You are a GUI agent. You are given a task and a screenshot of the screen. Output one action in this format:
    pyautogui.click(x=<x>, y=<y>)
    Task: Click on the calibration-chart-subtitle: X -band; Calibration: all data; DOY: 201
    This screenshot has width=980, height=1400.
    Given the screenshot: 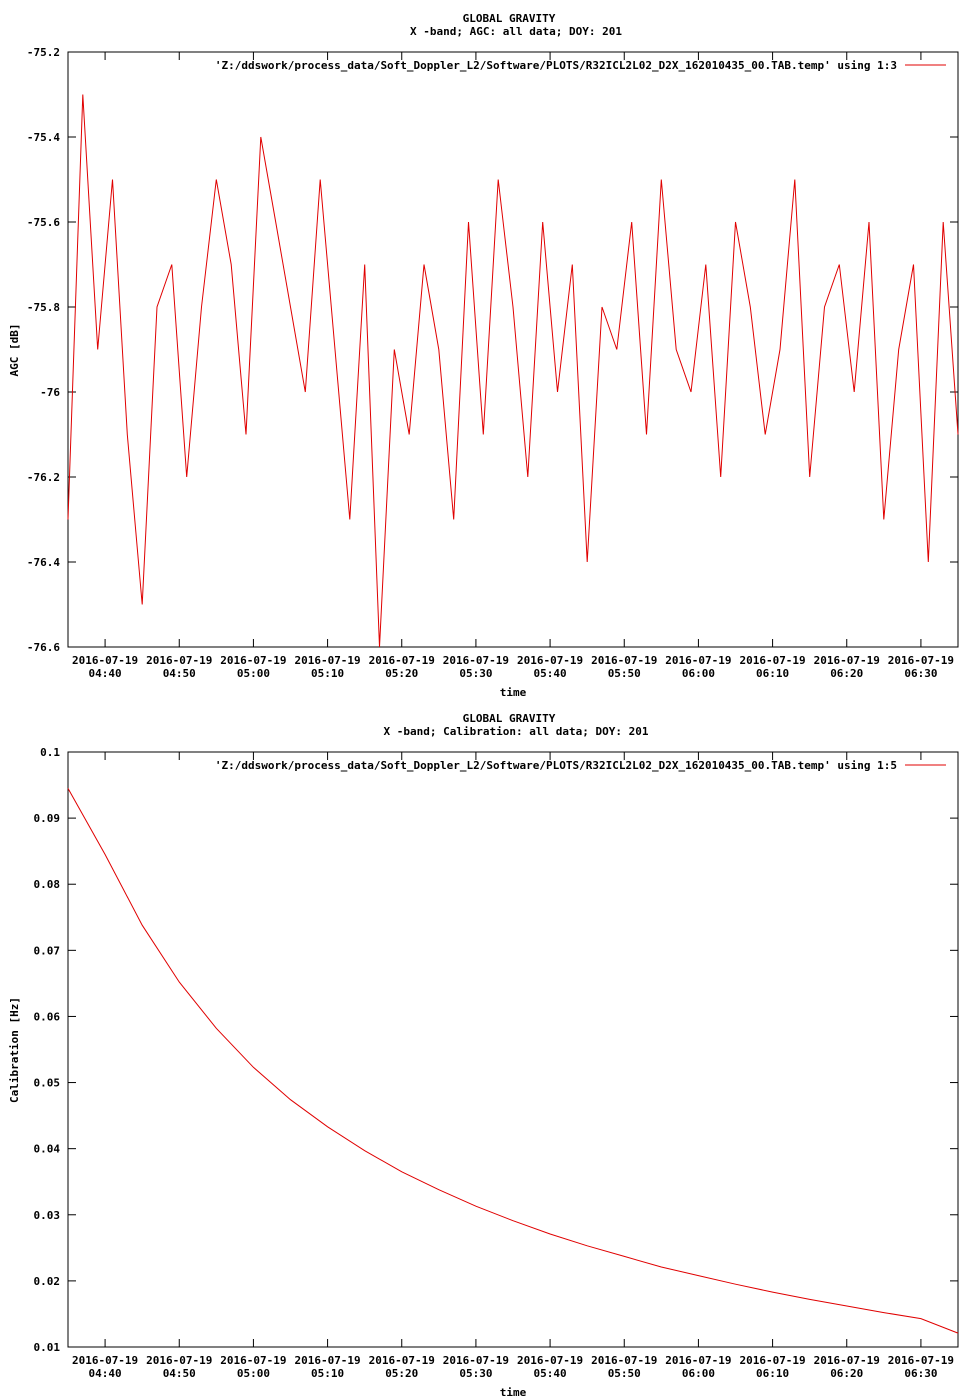 What is the action you would take?
    pyautogui.click(x=516, y=731)
    